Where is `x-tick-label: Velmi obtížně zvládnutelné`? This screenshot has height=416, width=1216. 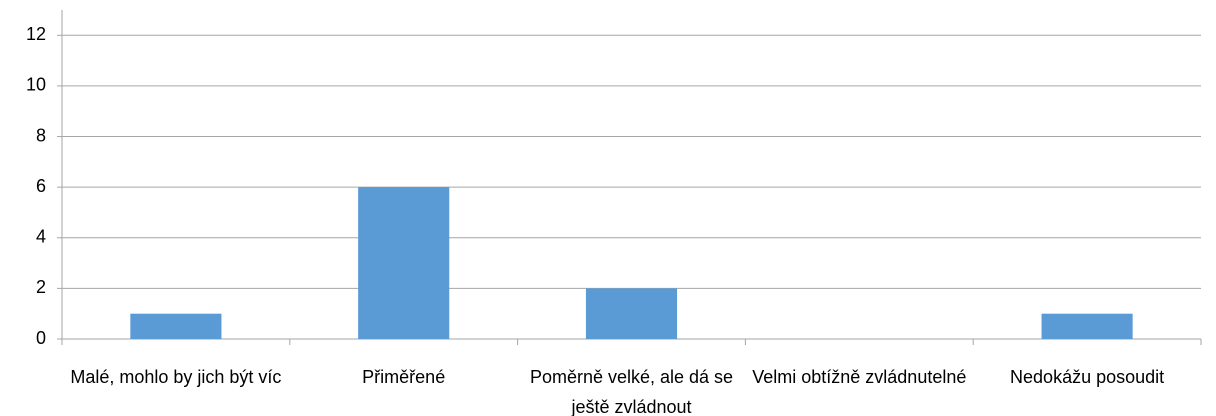
x-tick-label: Velmi obtížně zvládnutelné is located at coordinates (859, 377).